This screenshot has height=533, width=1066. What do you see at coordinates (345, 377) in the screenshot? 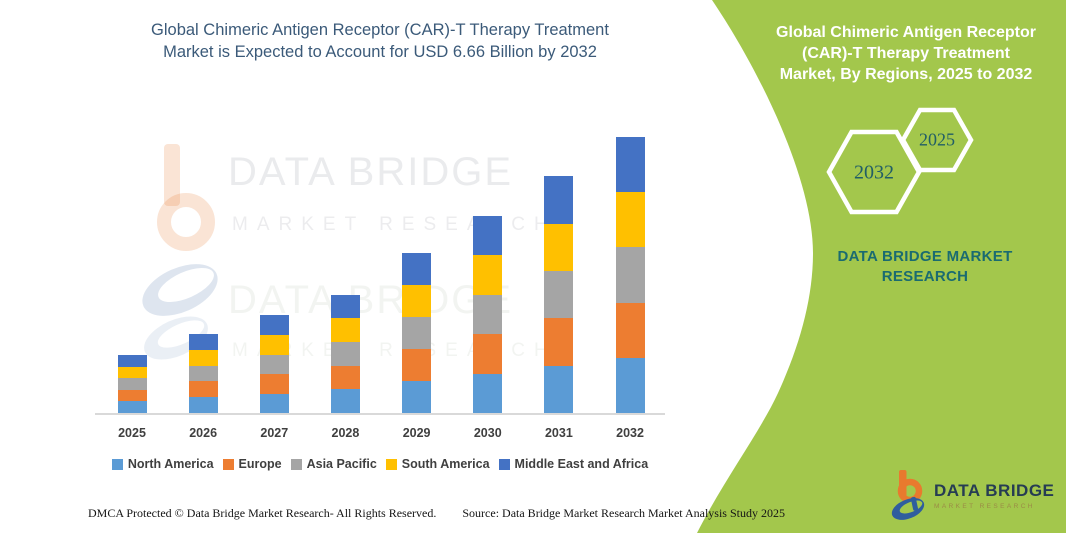
I see `bar-segment-europe-2028` at bounding box center [345, 377].